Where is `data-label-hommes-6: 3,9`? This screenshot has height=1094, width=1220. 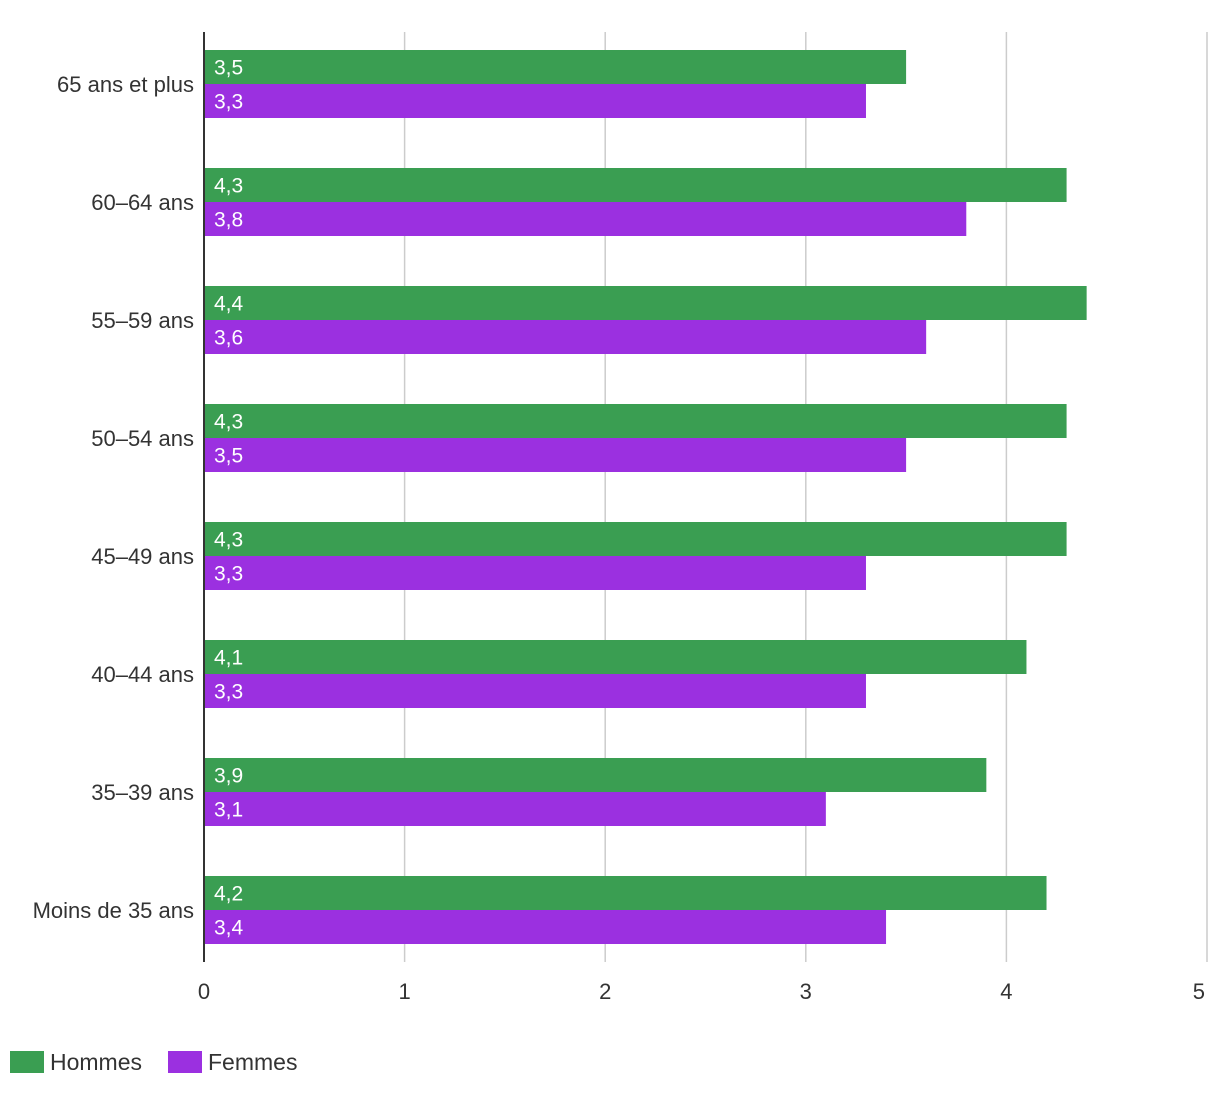
data-label-hommes-6: 3,9 is located at coordinates (228, 776).